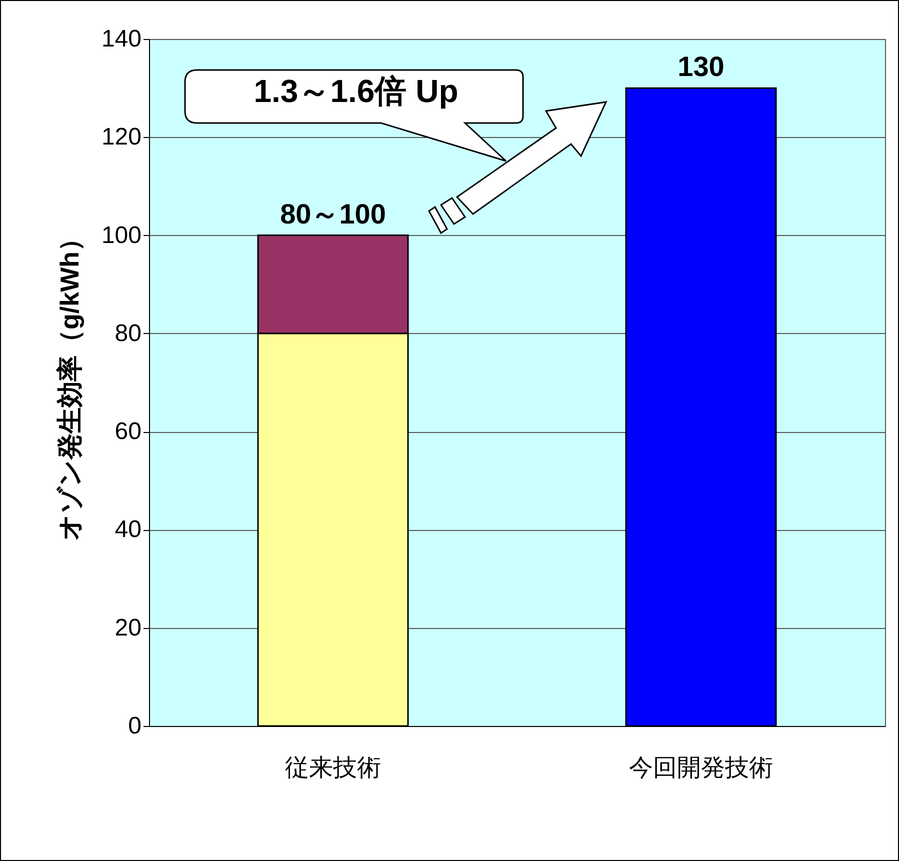 The image size is (899, 861). What do you see at coordinates (121, 137) in the screenshot?
I see `y-tick-label: 120` at bounding box center [121, 137].